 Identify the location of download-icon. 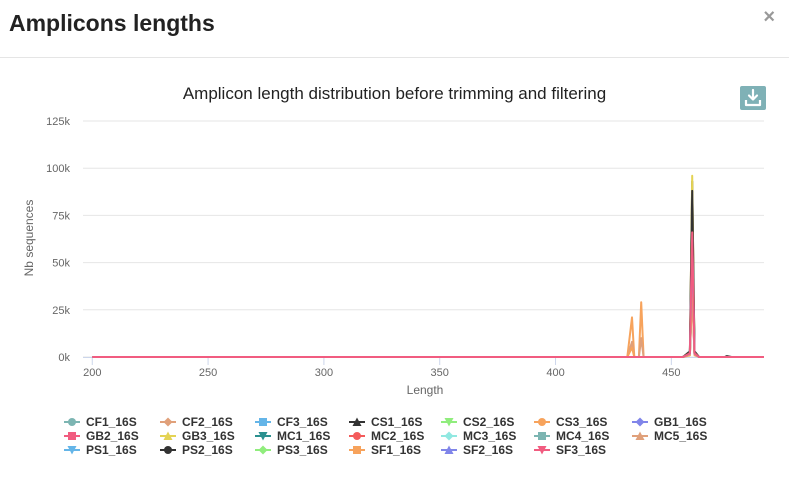
(753, 97).